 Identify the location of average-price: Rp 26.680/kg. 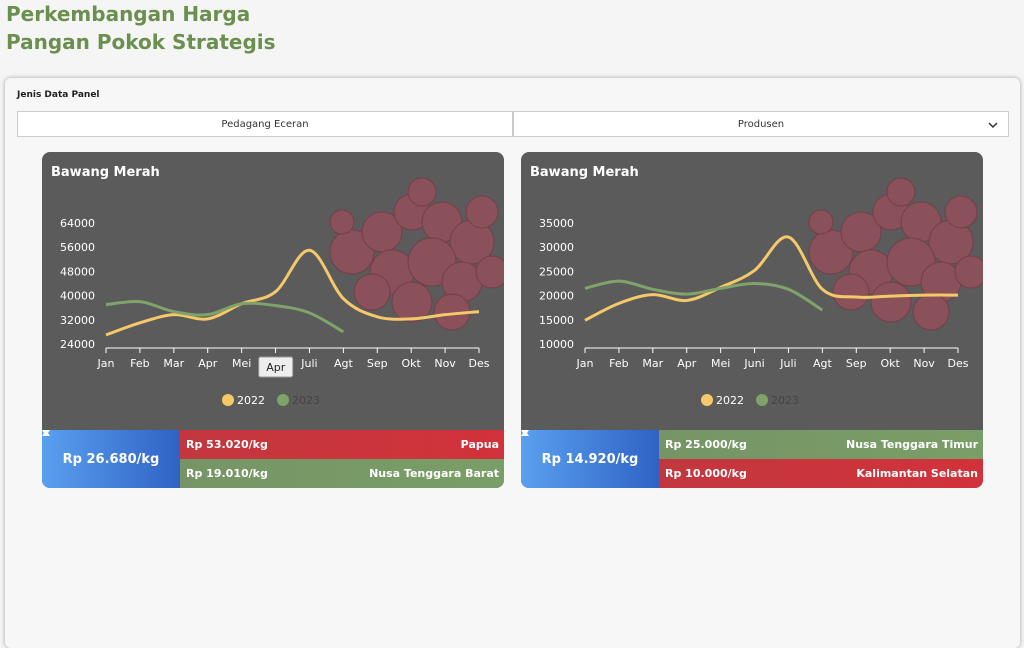
(111, 459).